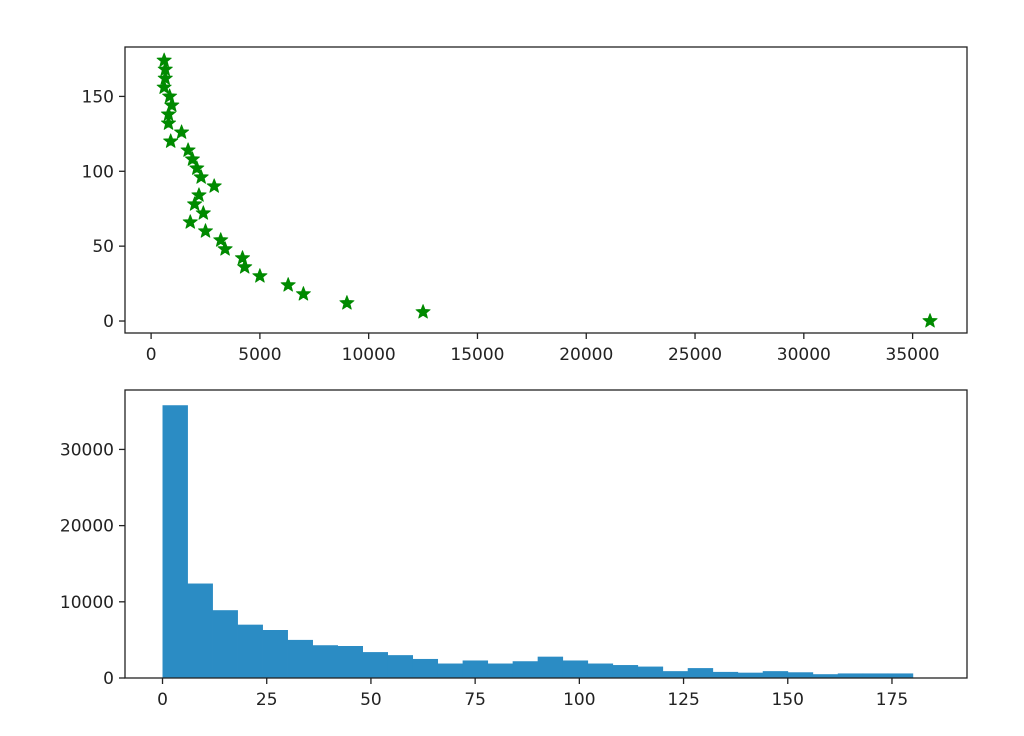  What do you see at coordinates (913, 355) in the screenshot?
I see `scatter-x-tick-label: 35000` at bounding box center [913, 355].